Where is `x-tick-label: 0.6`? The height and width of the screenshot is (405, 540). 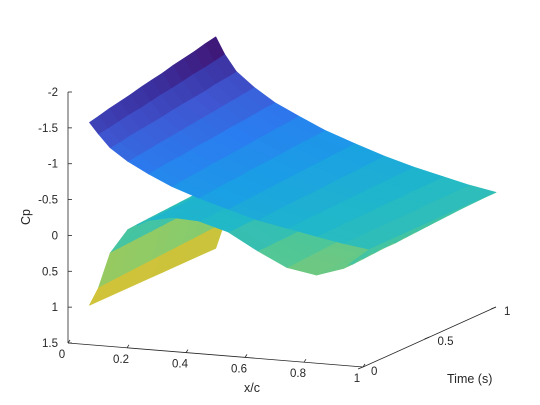 x-tick-label: 0.6 is located at coordinates (239, 369).